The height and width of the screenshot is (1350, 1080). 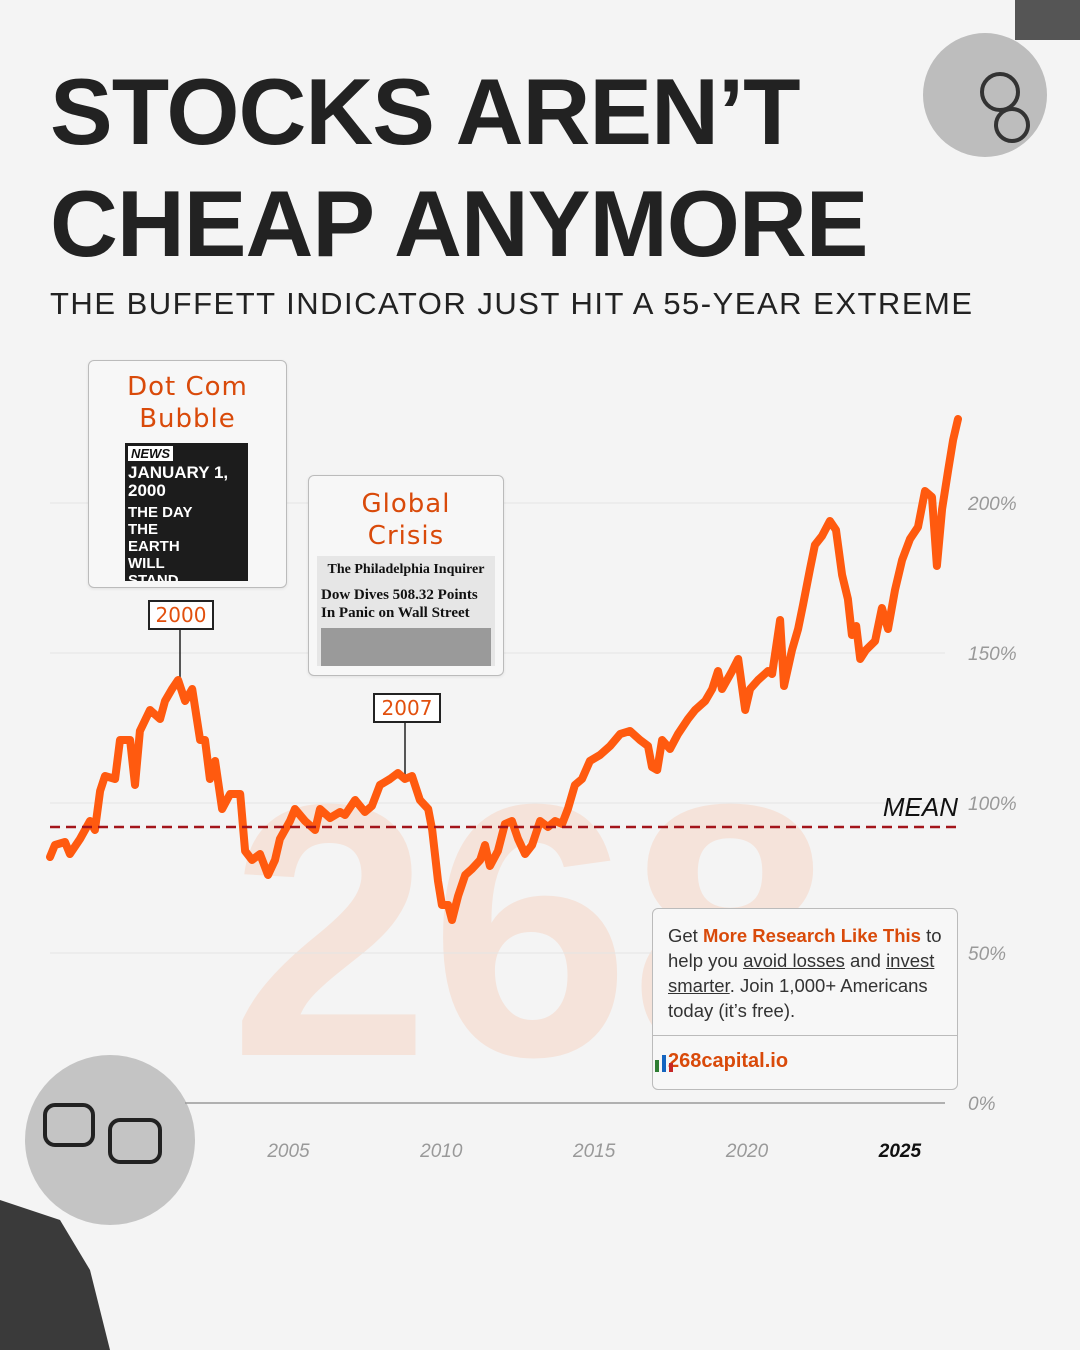 I want to click on paper-line: JANUARY 1, 2000, so click(x=178, y=481).